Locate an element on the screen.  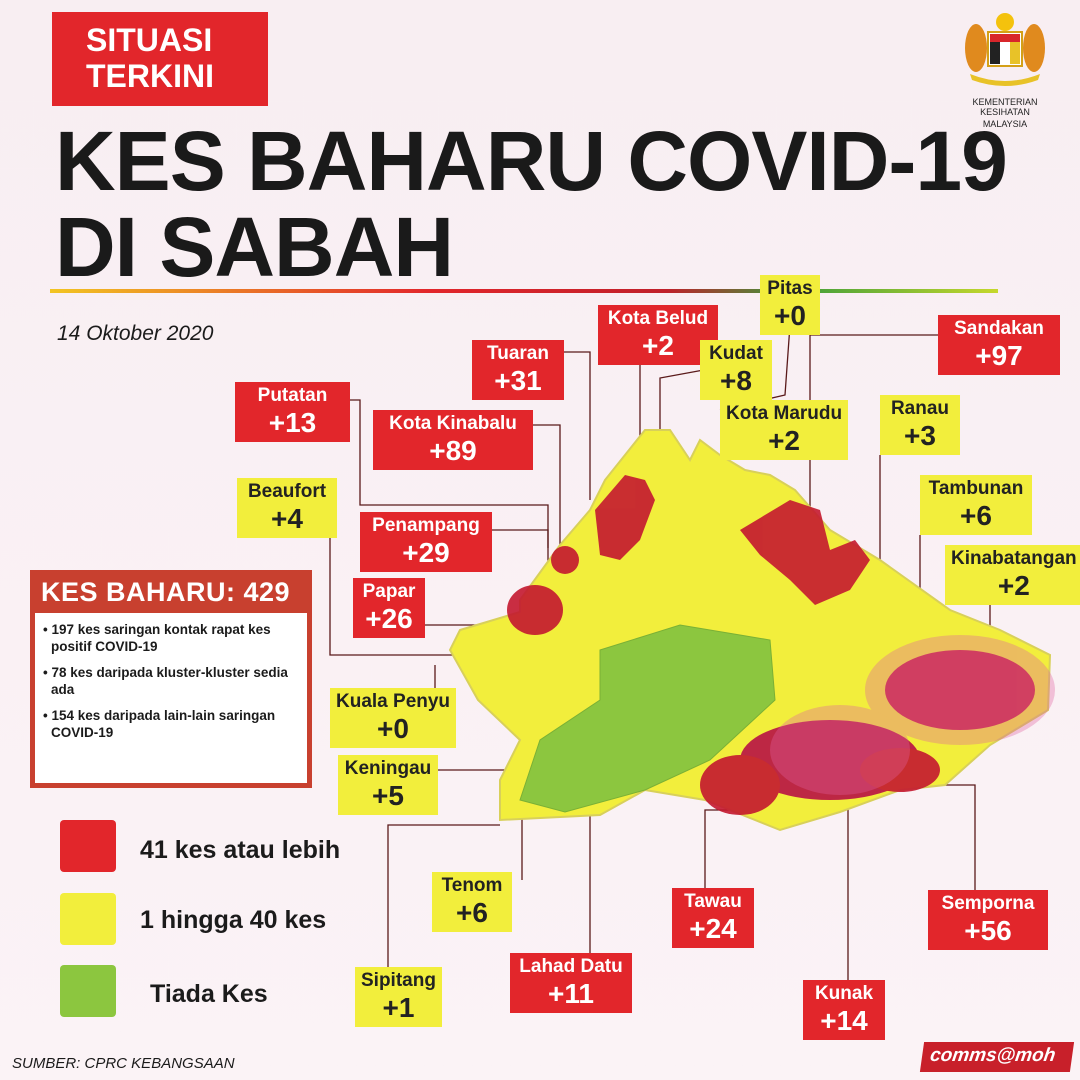
district-name: Kudat is located at coordinates (736, 353).